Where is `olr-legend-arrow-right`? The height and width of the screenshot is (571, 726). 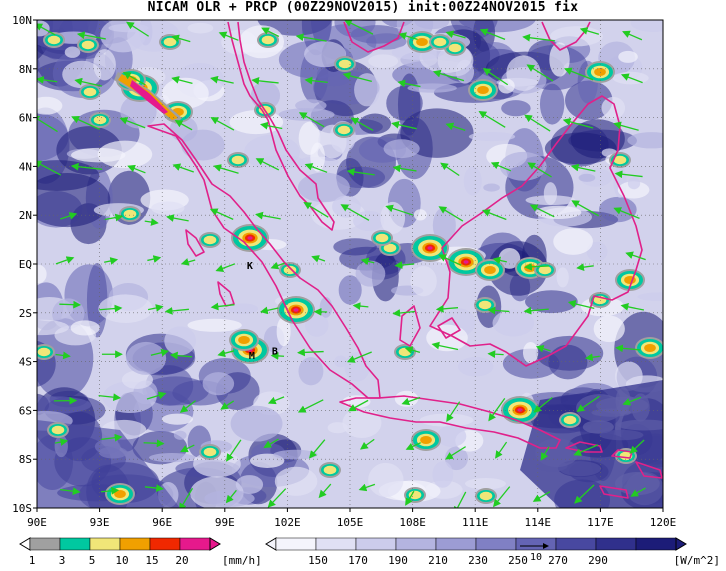 olr-legend-arrow-right is located at coordinates (681, 544).